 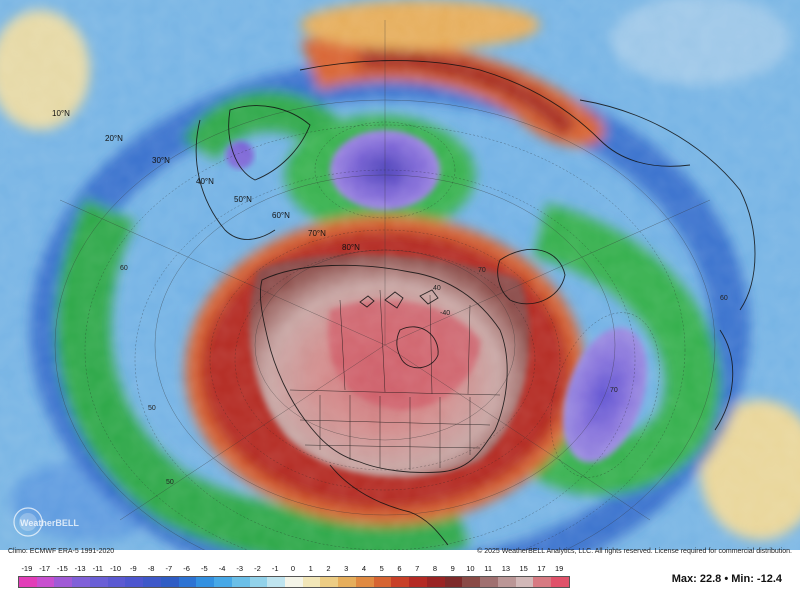 What do you see at coordinates (435, 568) in the screenshot?
I see `colorbar-tick-label: 8` at bounding box center [435, 568].